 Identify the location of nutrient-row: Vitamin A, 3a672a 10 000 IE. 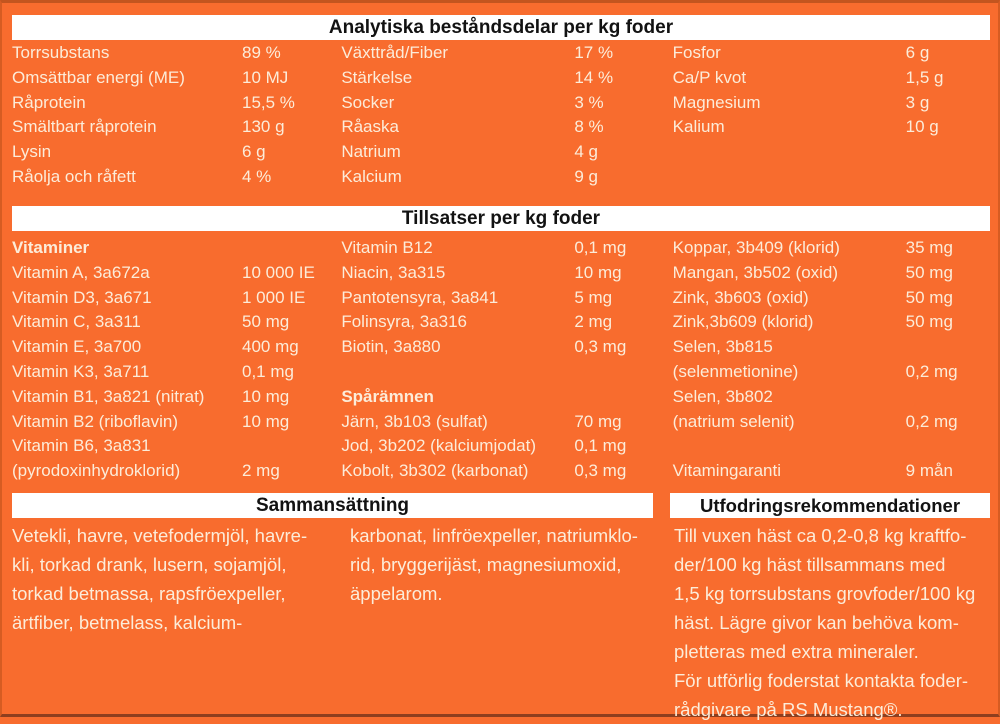
(176, 275).